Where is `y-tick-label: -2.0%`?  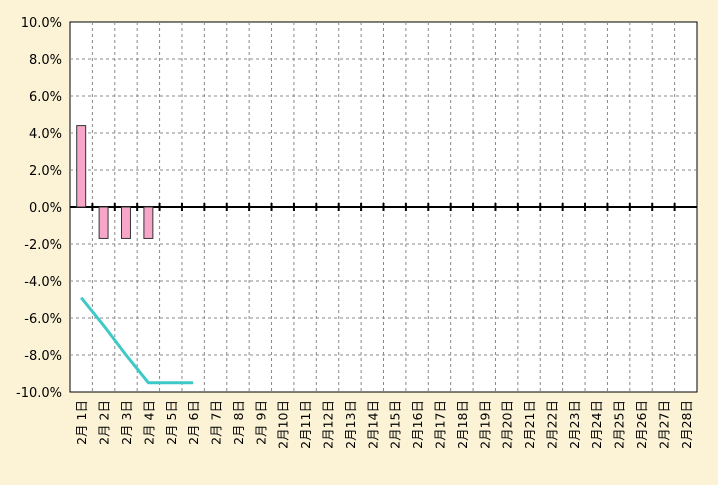 y-tick-label: -2.0% is located at coordinates (43, 245).